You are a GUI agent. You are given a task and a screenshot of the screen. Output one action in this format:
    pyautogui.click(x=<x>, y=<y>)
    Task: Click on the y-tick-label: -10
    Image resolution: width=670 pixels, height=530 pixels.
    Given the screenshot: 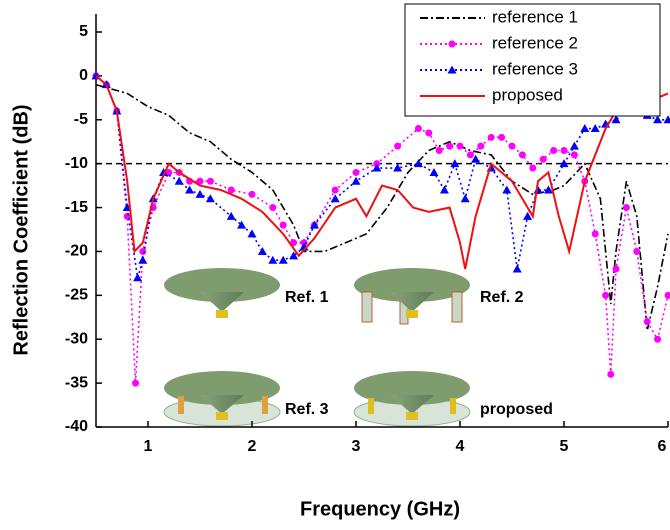 What is the action you would take?
    pyautogui.click(x=76, y=163)
    